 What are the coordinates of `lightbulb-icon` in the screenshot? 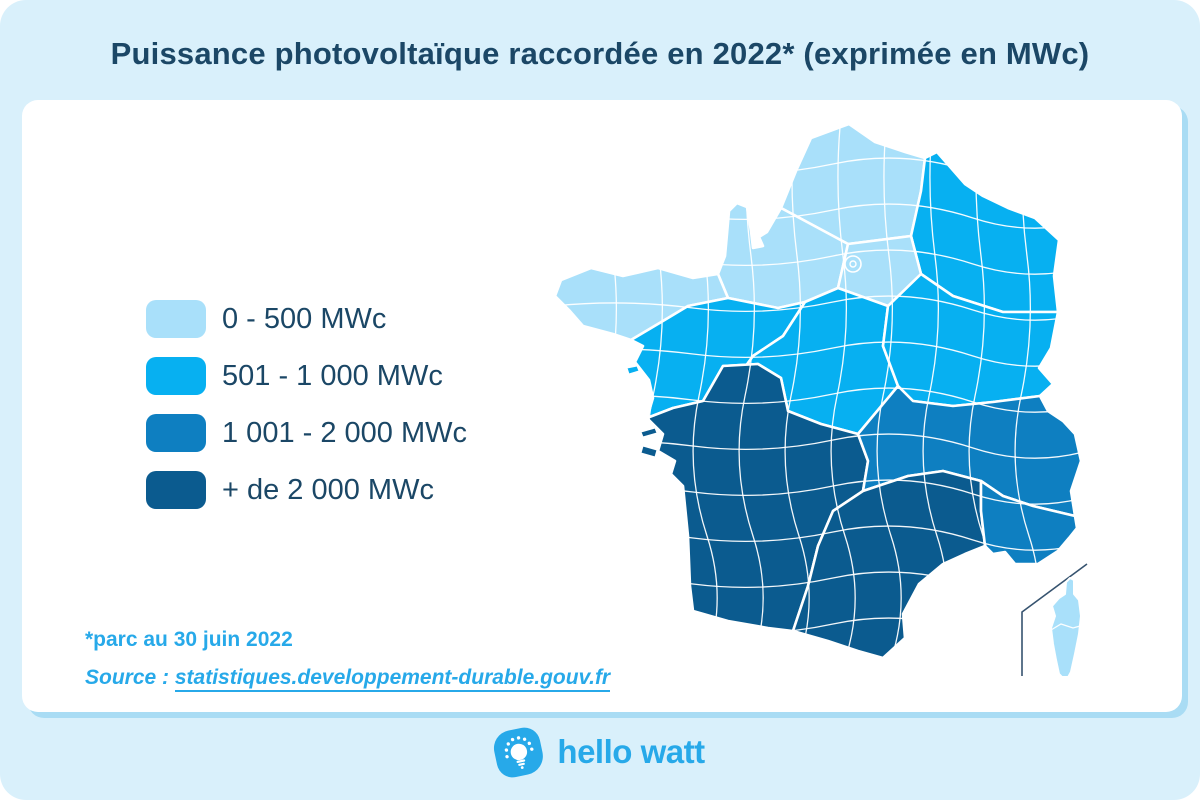 It's located at (519, 752).